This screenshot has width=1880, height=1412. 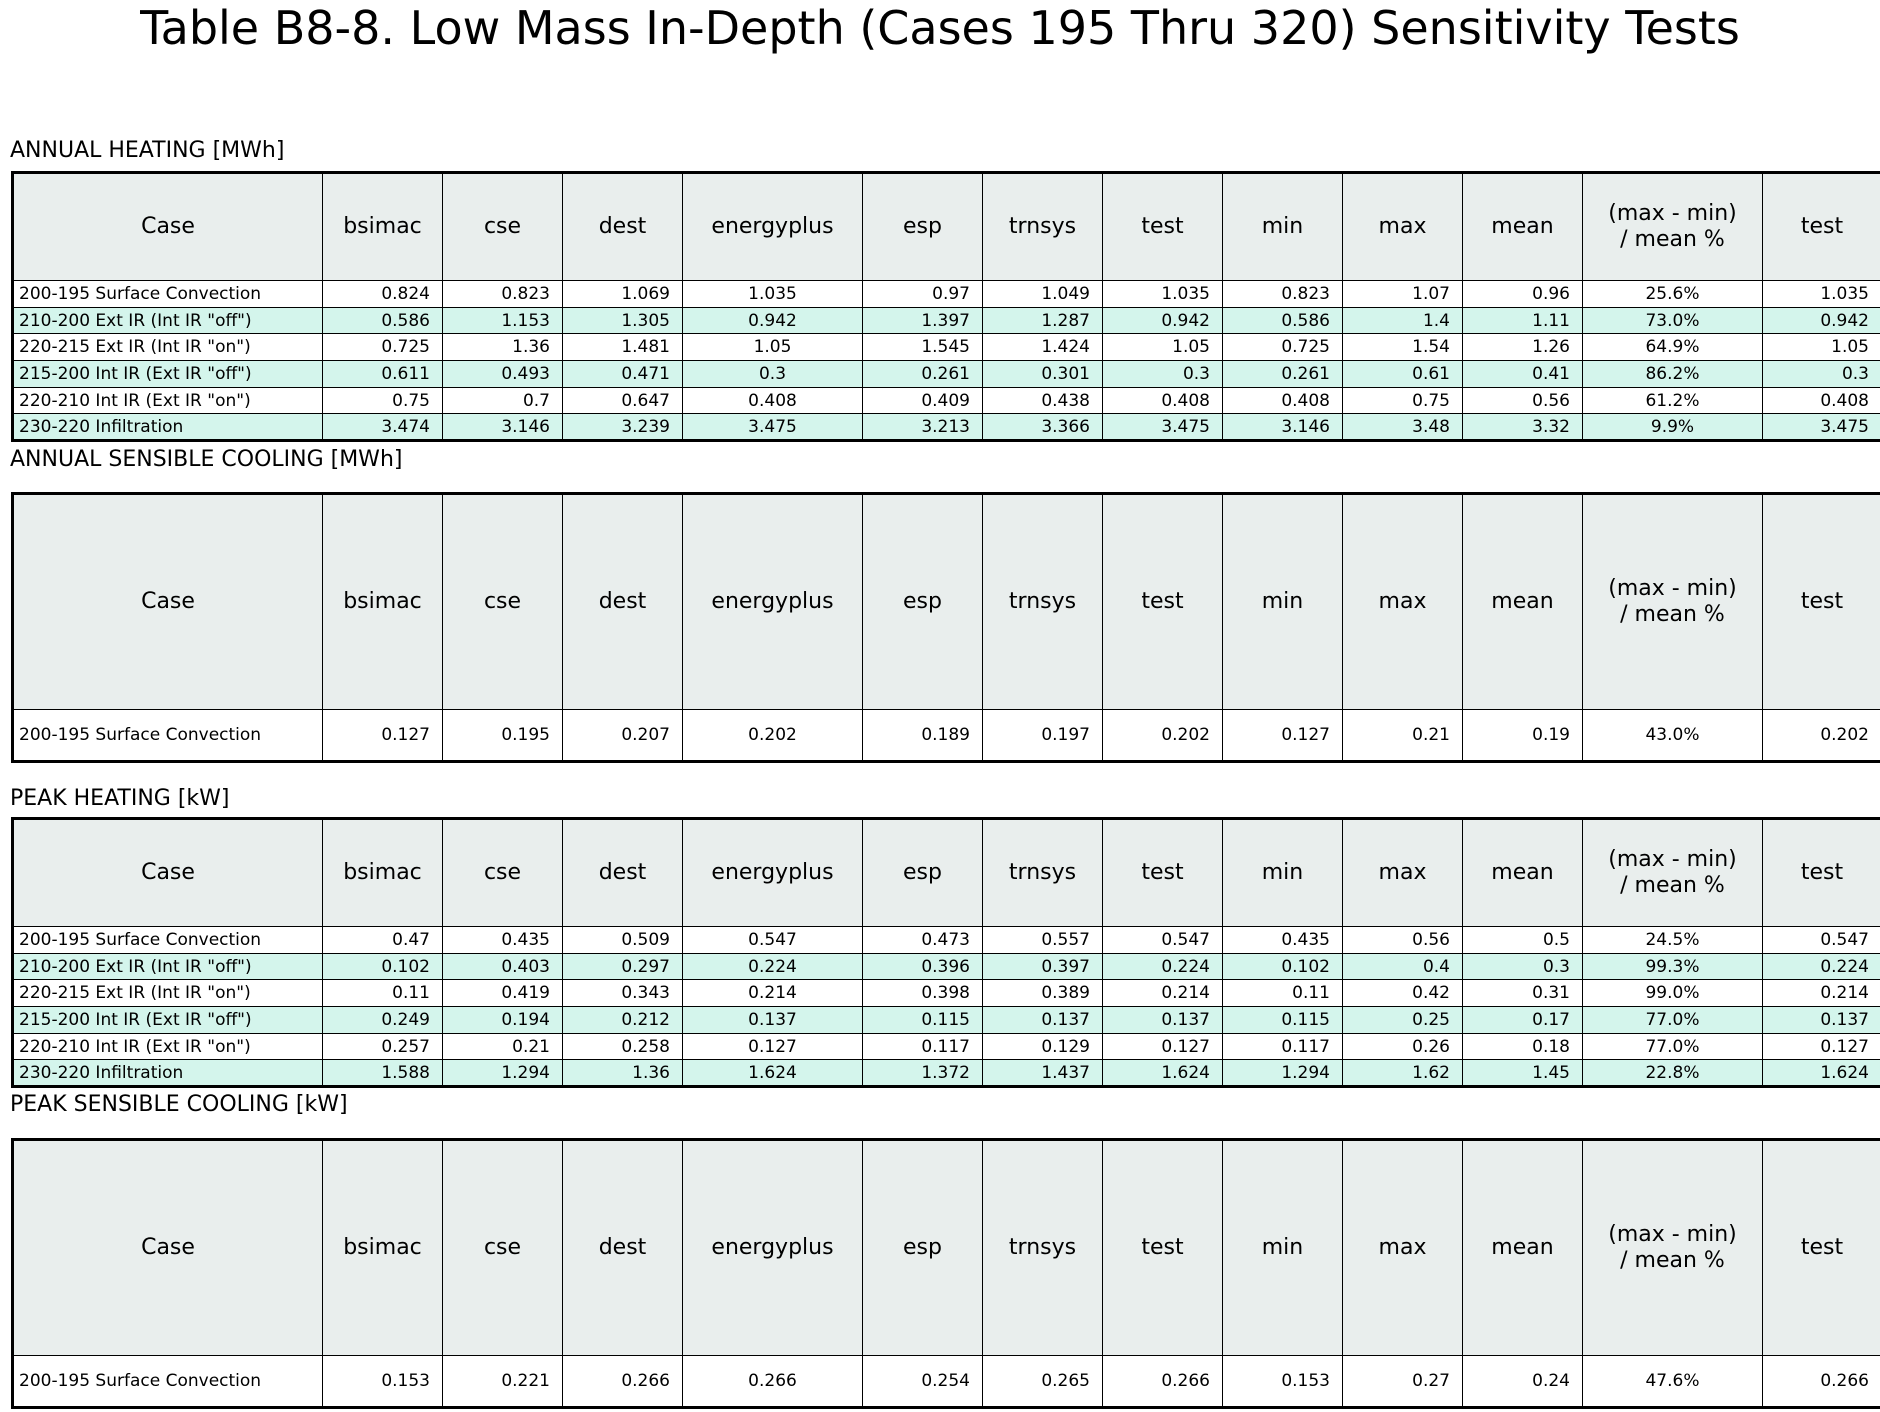 I want to click on value-cell-max-9: 1.4, so click(x=1402, y=320).